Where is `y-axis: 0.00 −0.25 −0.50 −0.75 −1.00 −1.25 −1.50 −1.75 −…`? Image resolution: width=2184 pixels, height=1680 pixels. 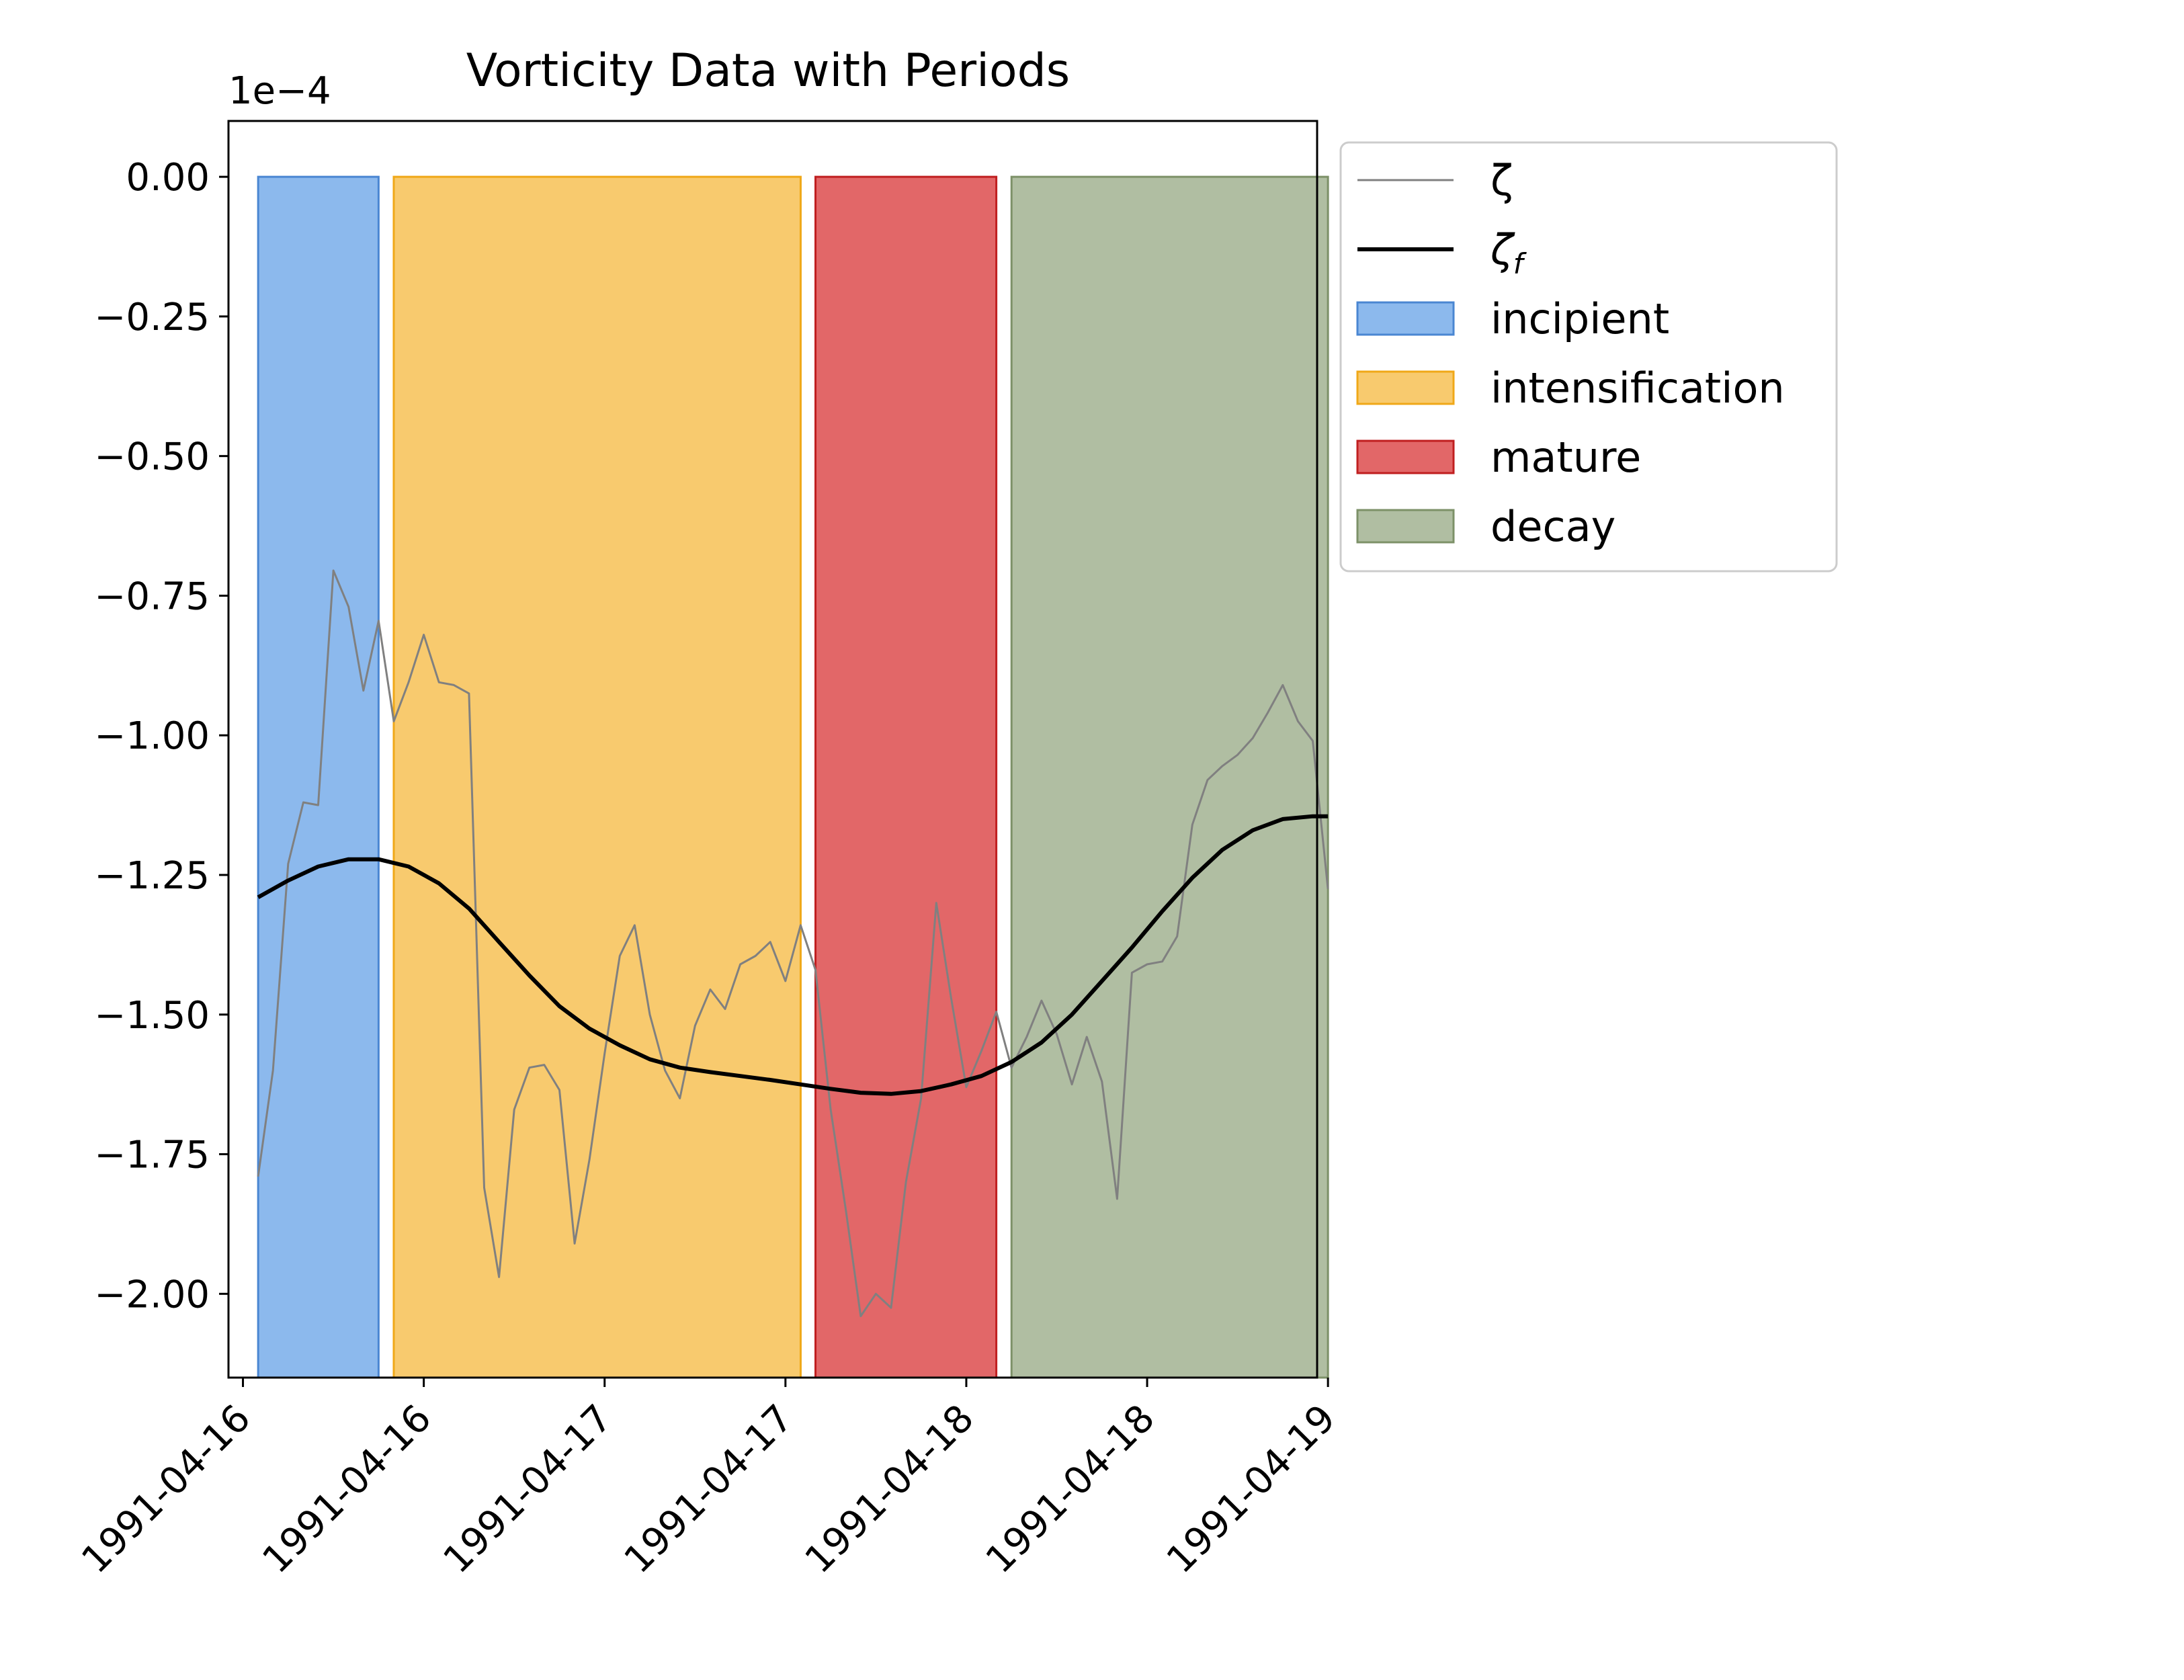 y-axis: 0.00 −0.25 −0.50 −0.75 −1.00 −1.25 −1.50 −1.75 −… is located at coordinates (161, 736).